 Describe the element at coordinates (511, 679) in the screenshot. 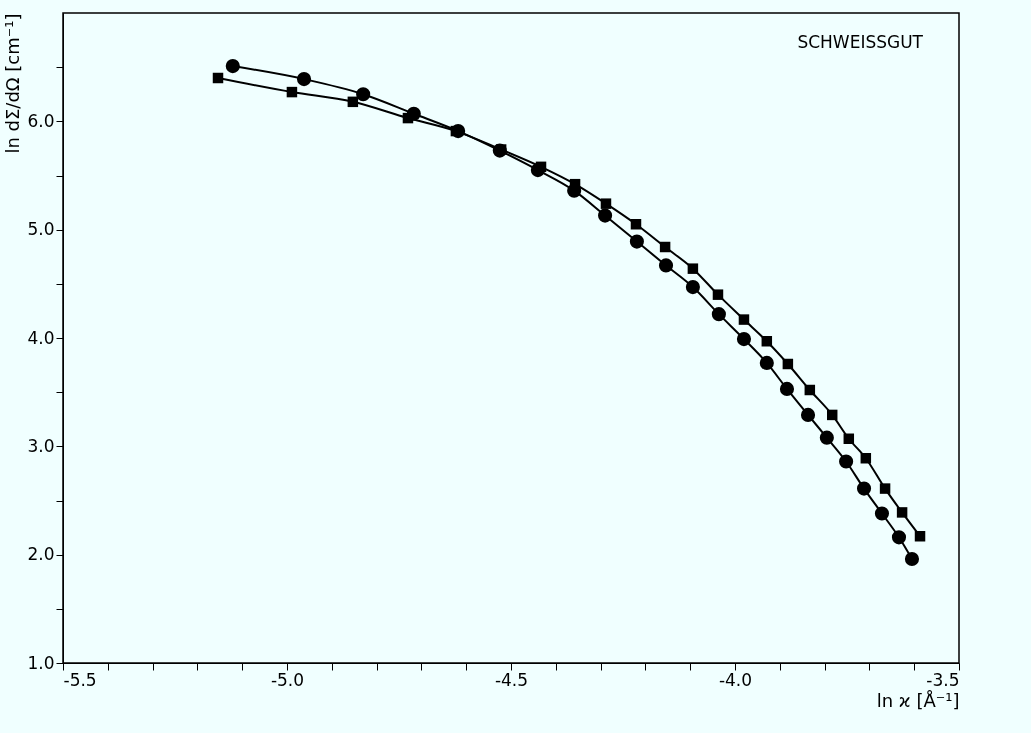

I see `x-tick-label: -4.5` at that location.